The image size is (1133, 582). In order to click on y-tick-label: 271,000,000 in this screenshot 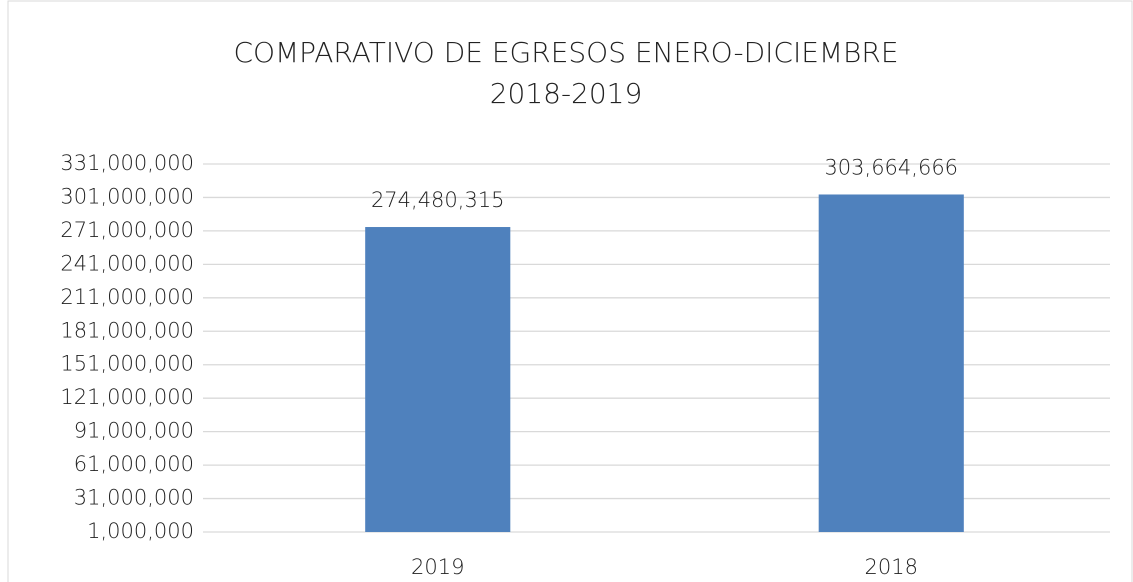, I will do `click(127, 230)`.